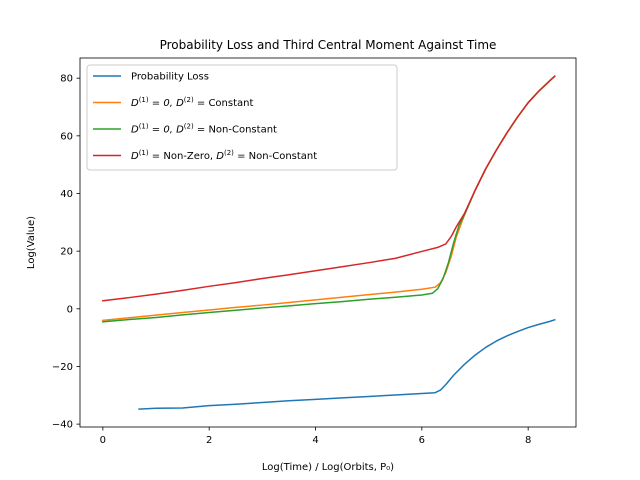  Describe the element at coordinates (315, 440) in the screenshot. I see `x-tick-label: 4` at that location.